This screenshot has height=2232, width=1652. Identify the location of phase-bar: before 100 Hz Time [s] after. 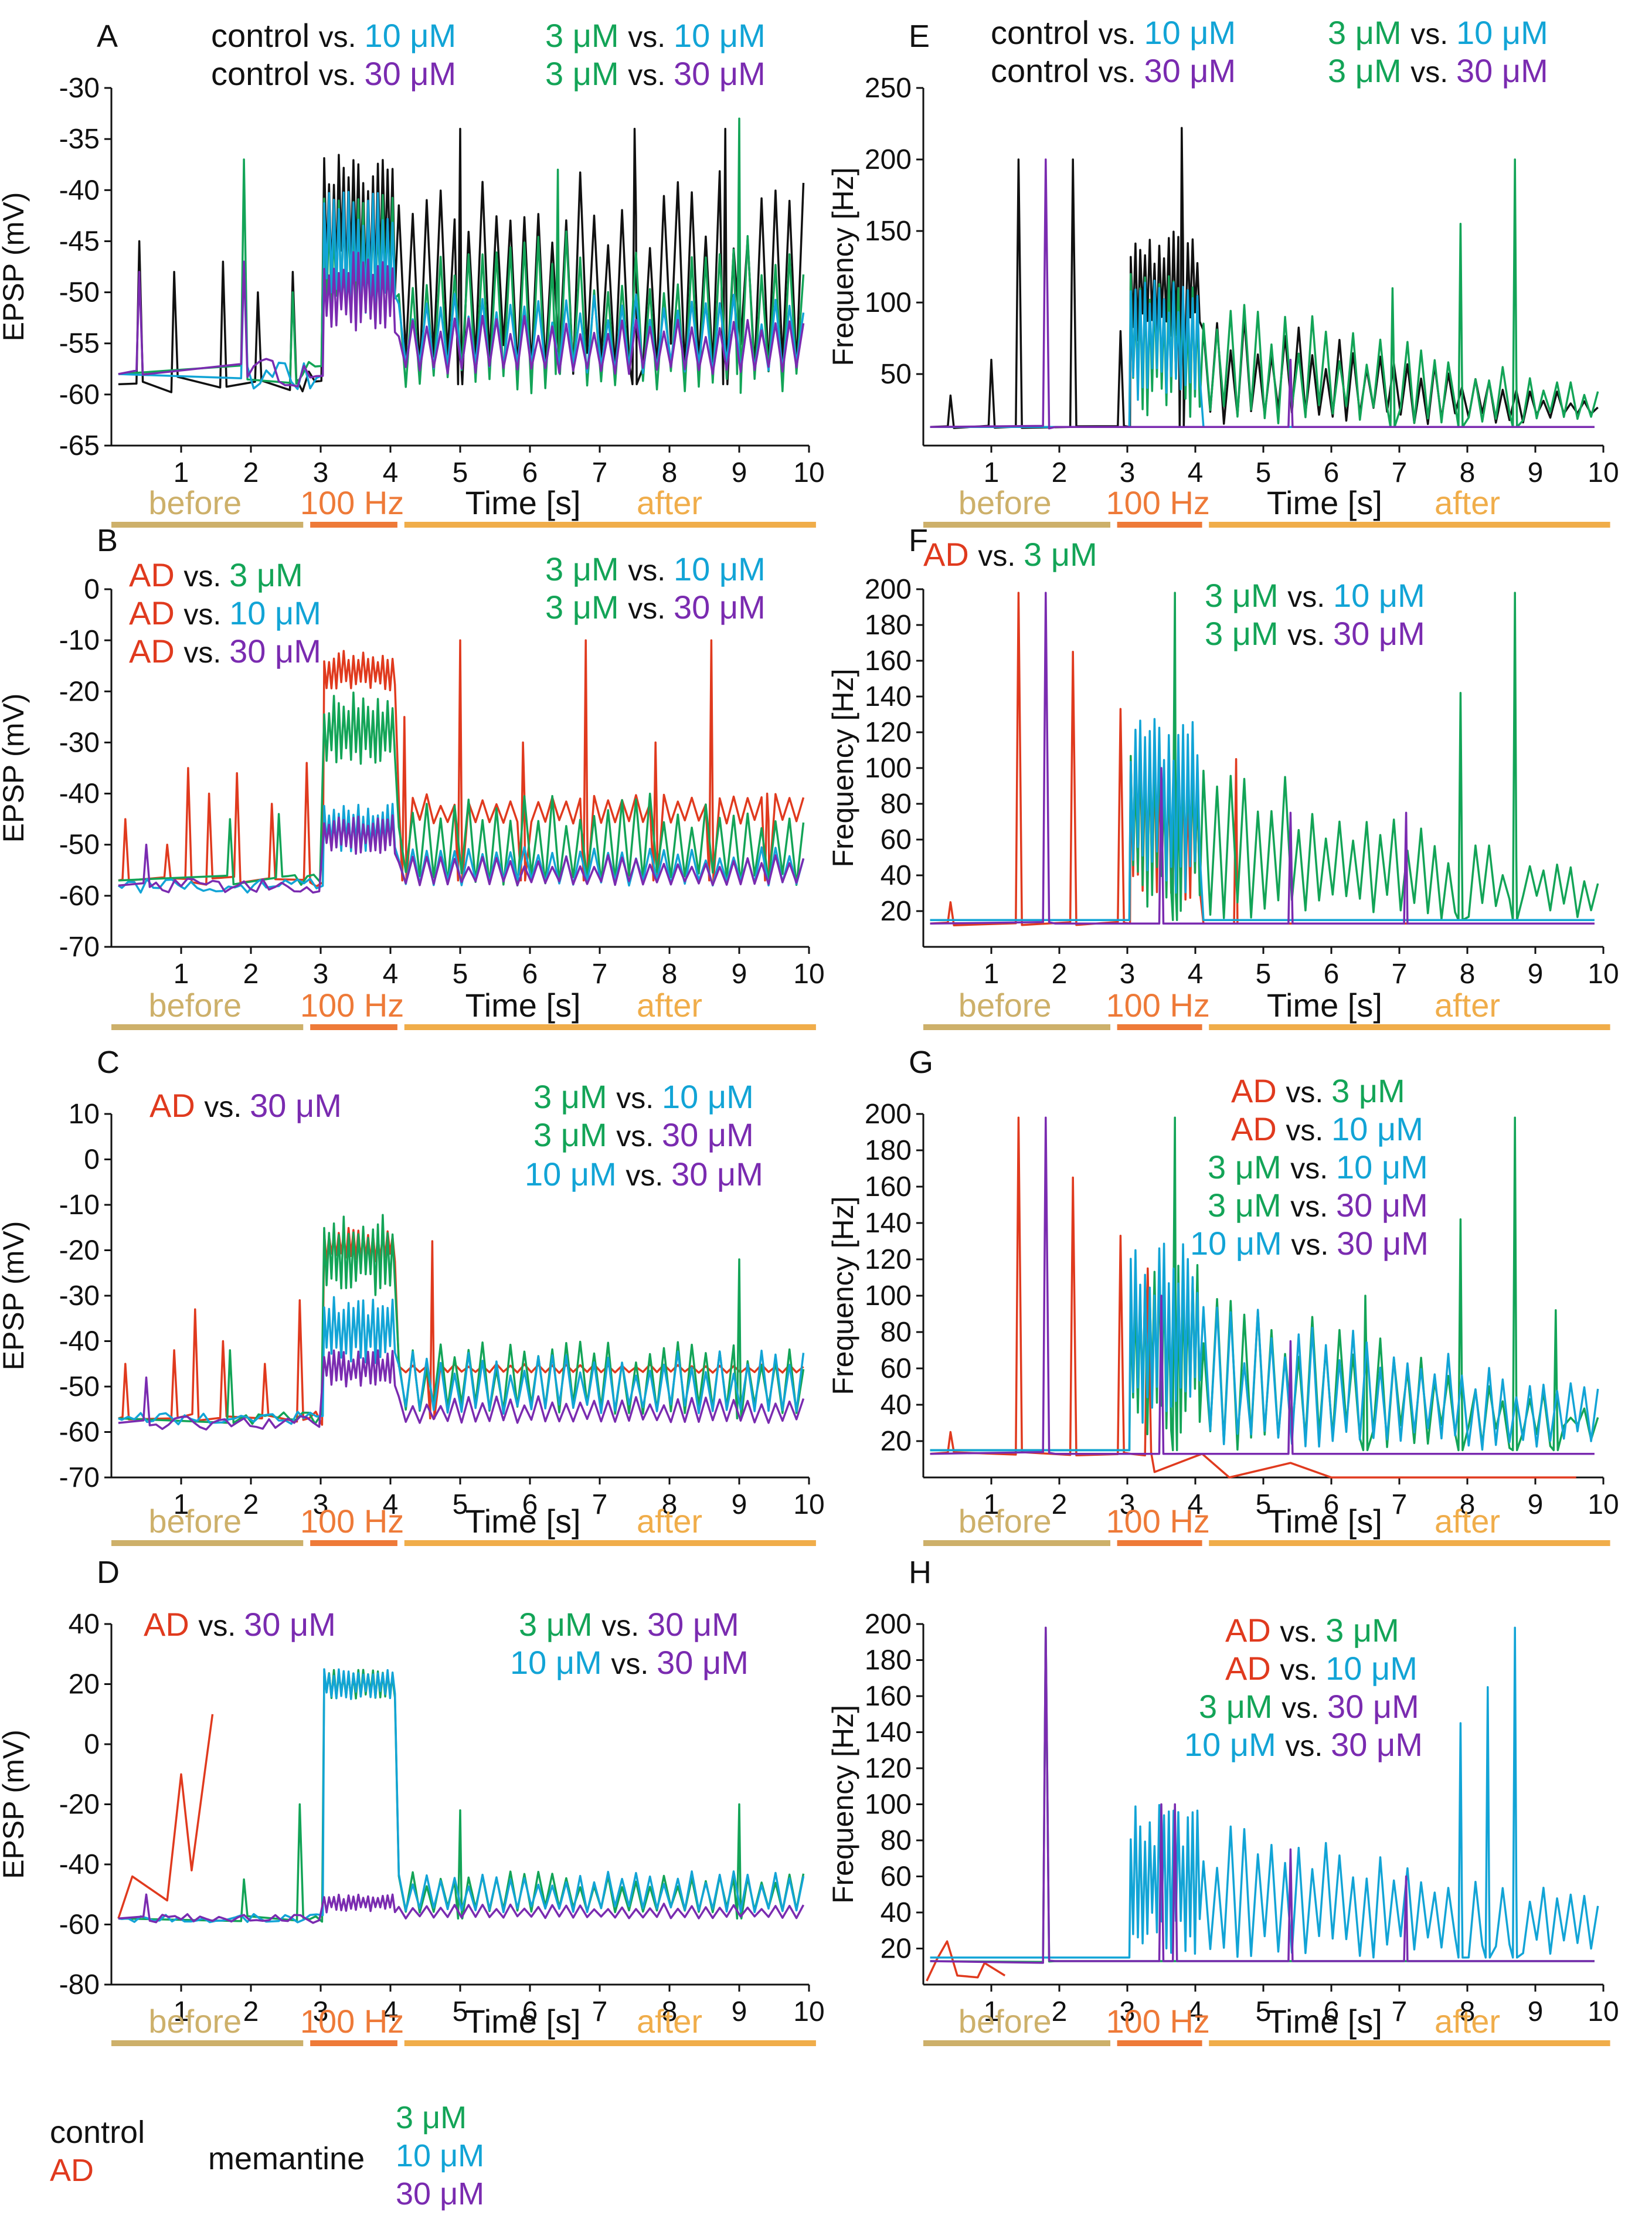
(464, 506).